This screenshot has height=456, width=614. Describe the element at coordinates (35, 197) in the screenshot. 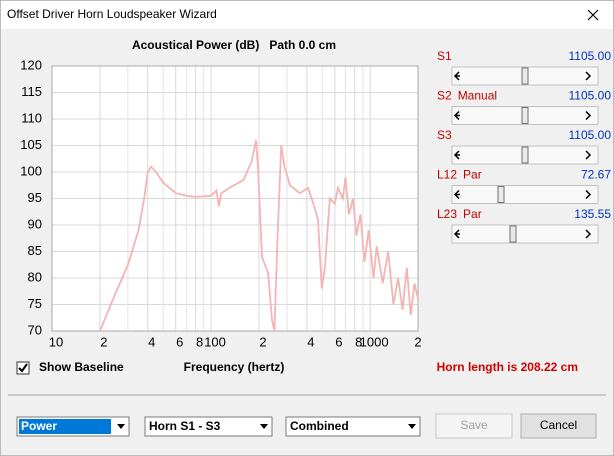

I see `y-tick-label: 95` at that location.